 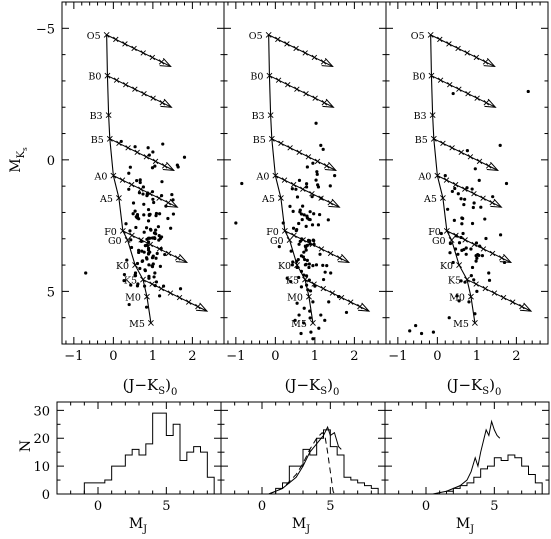 I want to click on y-tick-label: 10, so click(x=41, y=467).